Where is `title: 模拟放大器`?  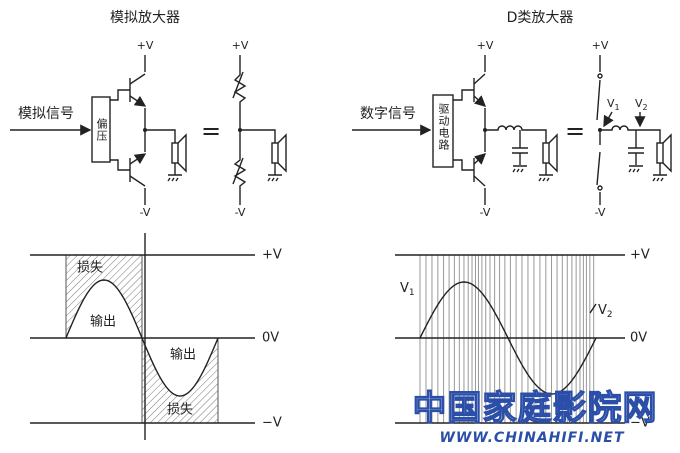 title: 模拟放大器 is located at coordinates (145, 18).